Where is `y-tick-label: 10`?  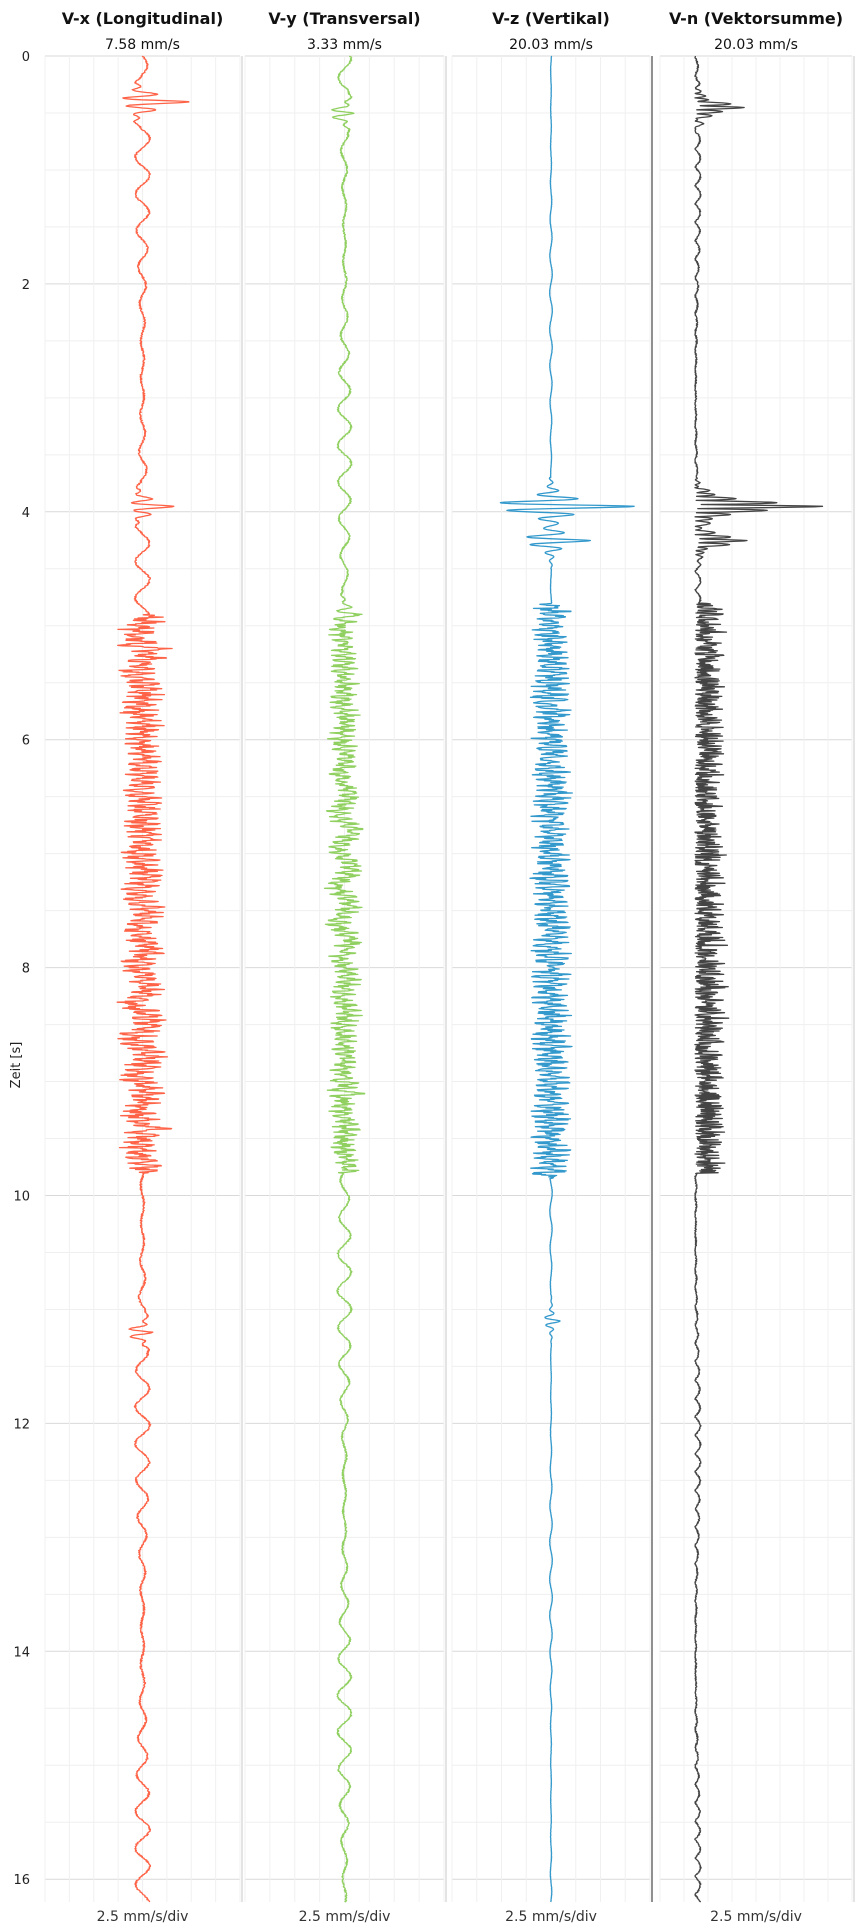
y-tick-label: 10 is located at coordinates (21, 1197).